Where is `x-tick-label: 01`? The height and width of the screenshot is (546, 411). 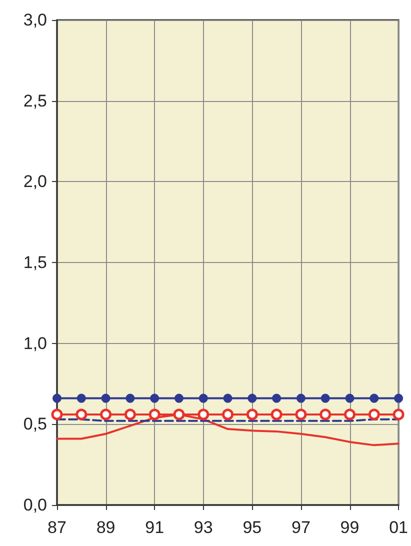 x-tick-label: 01 is located at coordinates (398, 527).